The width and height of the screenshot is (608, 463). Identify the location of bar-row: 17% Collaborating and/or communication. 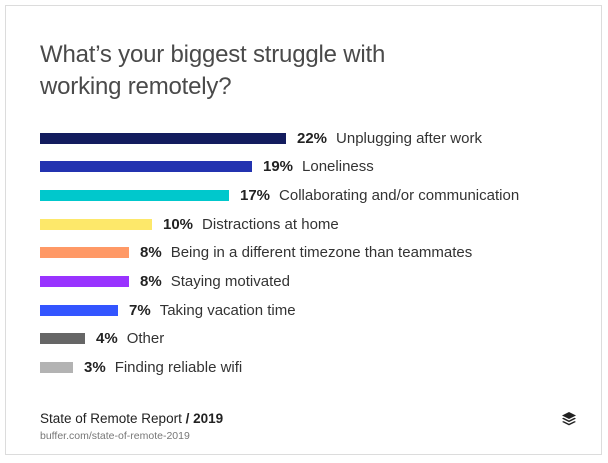
(279, 195).